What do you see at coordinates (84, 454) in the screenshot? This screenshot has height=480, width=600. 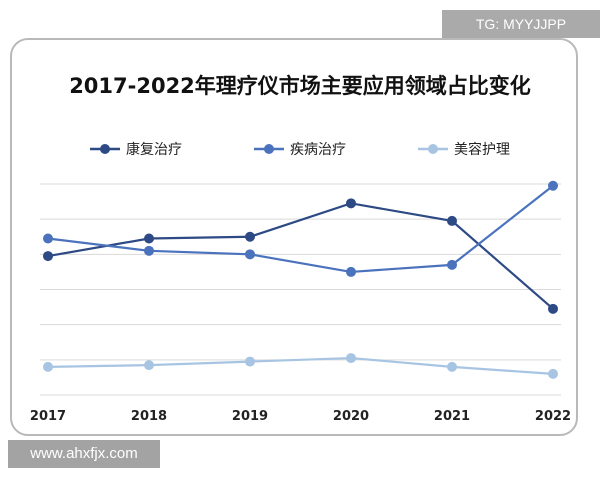 I see `watermark-bottom-left: www.ahxfjx.com` at bounding box center [84, 454].